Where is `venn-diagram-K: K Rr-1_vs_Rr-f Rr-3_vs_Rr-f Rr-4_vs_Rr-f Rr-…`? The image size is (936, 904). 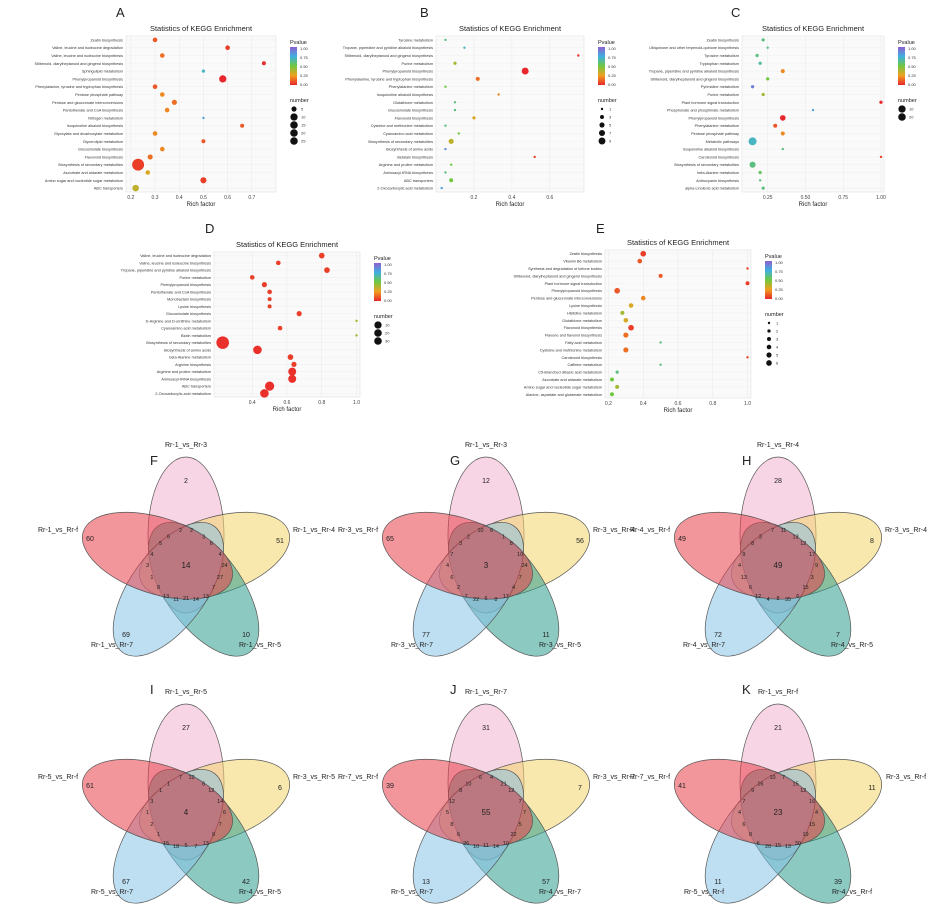 venn-diagram-K: K Rr-1_vs_Rr-f Rr-3_vs_Rr-f Rr-4_vs_Rr-f Rr-… is located at coordinates (778, 793).